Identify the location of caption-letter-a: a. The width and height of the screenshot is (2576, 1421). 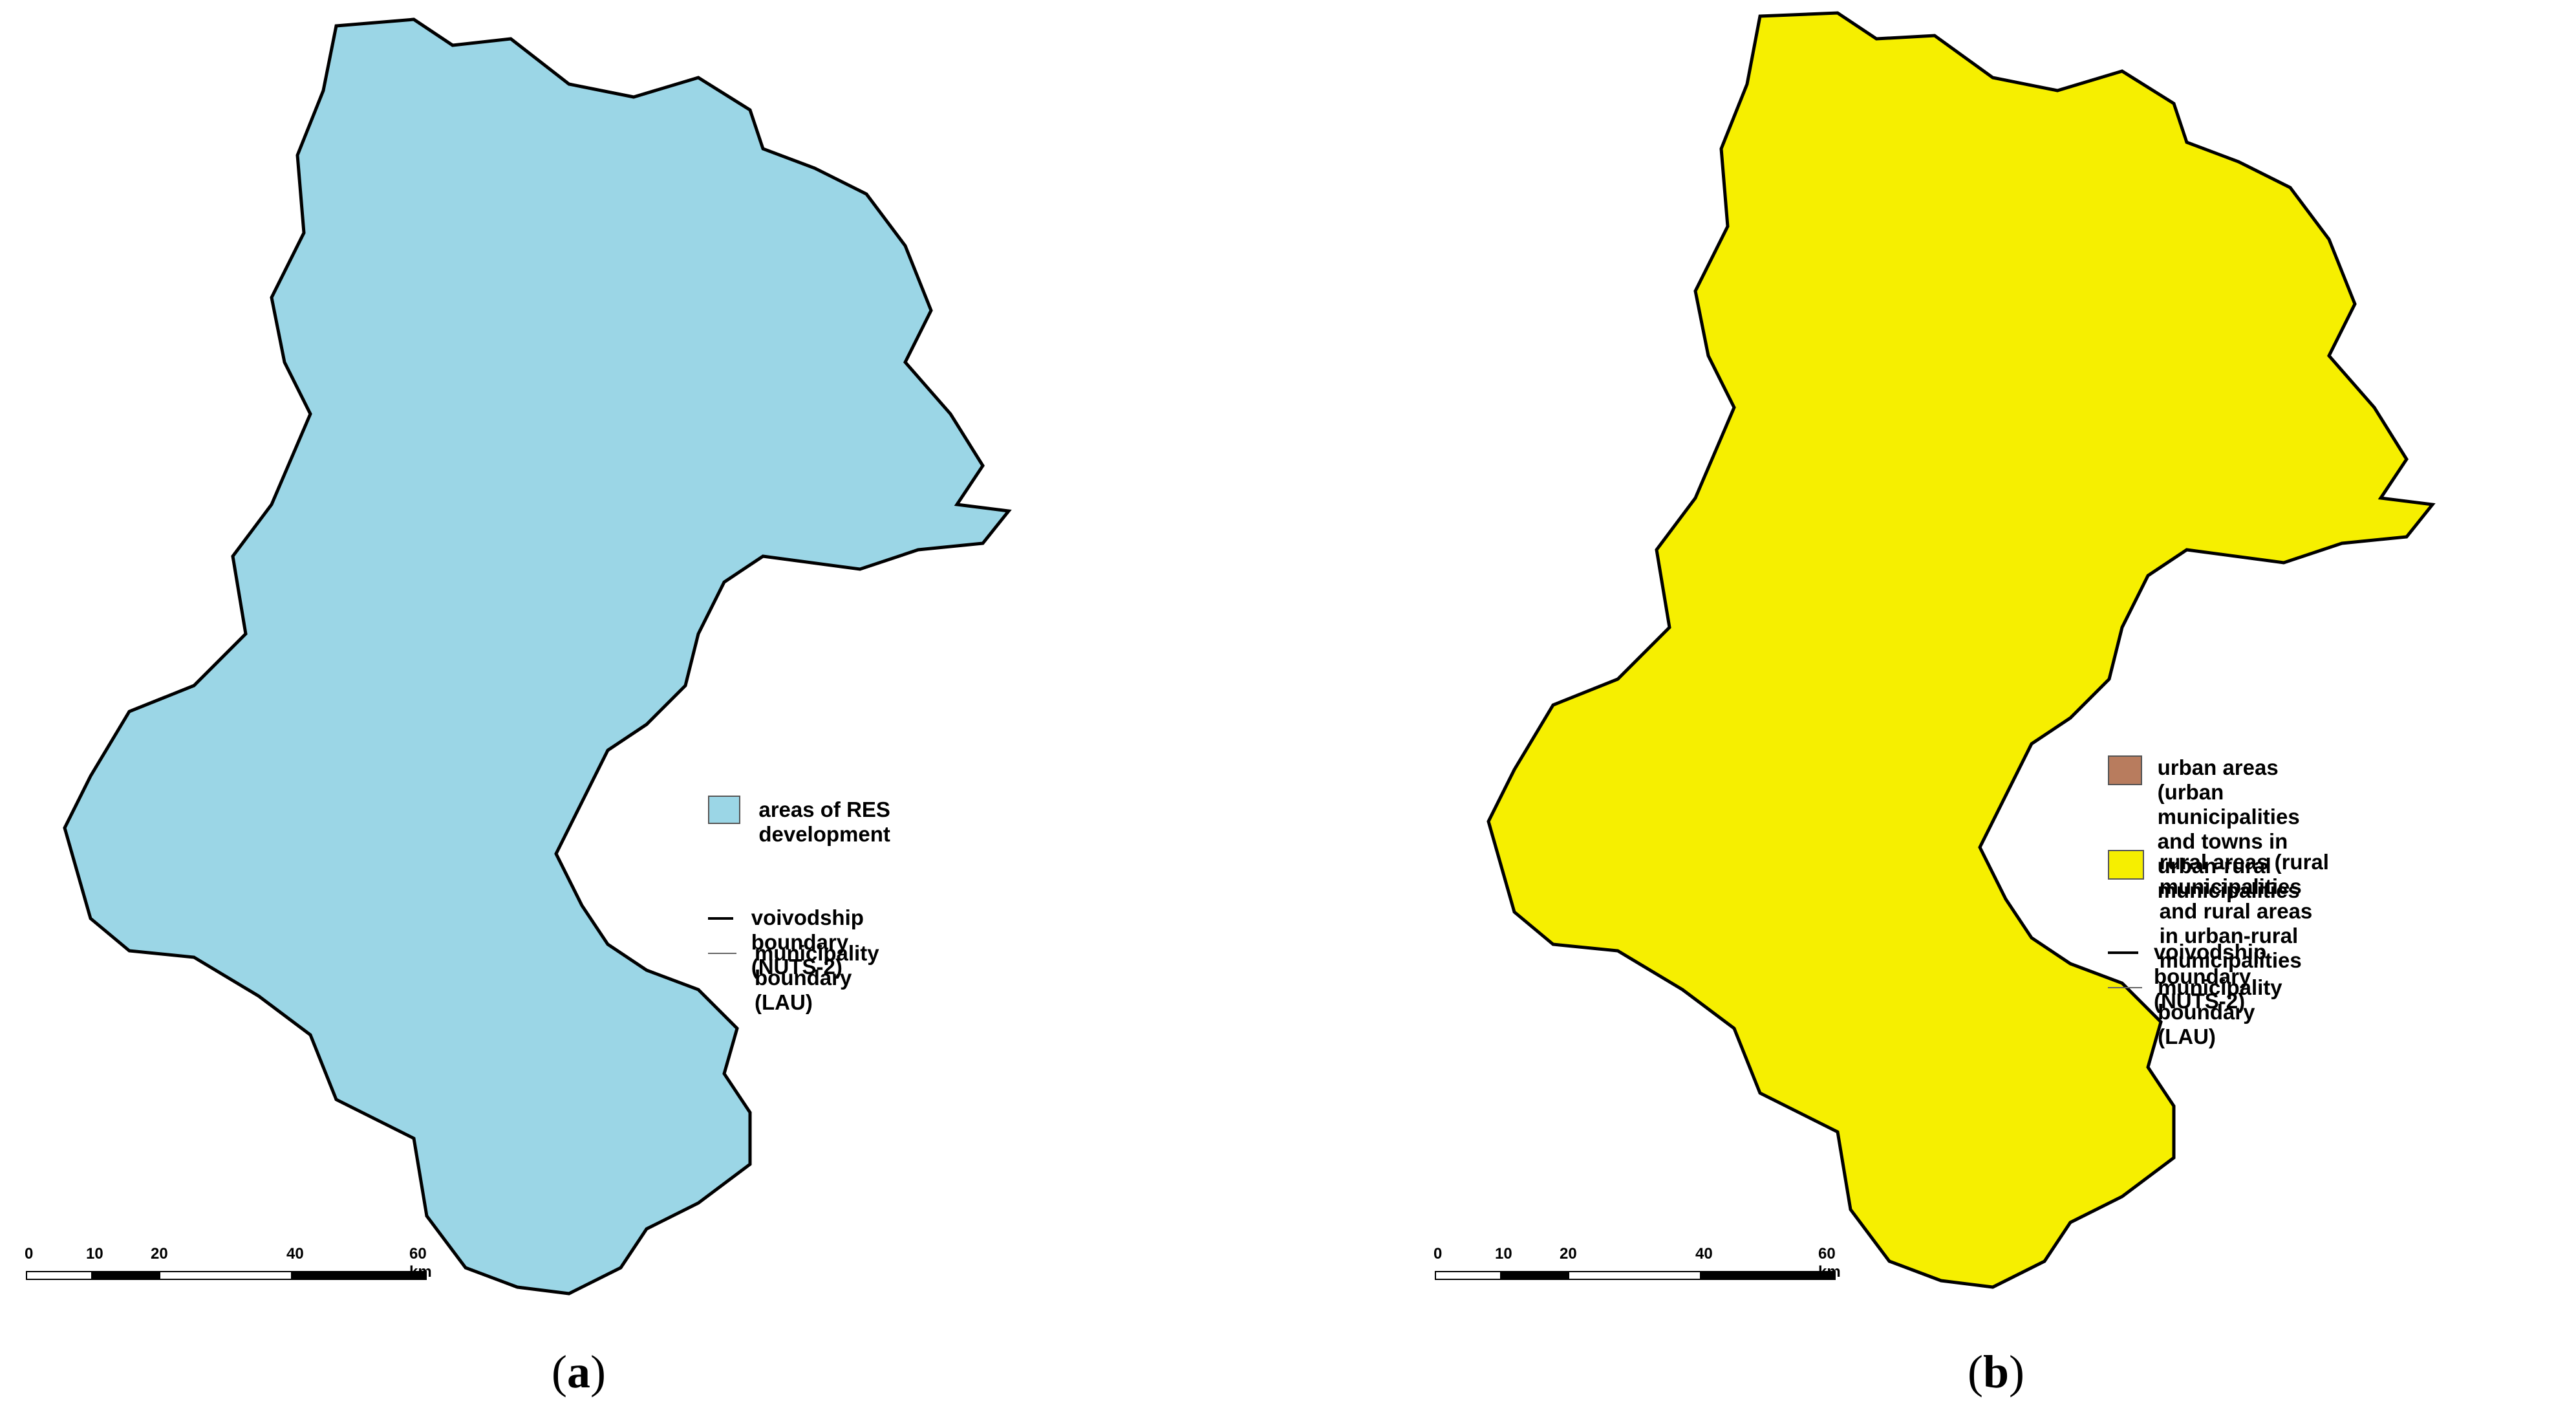
(578, 1372).